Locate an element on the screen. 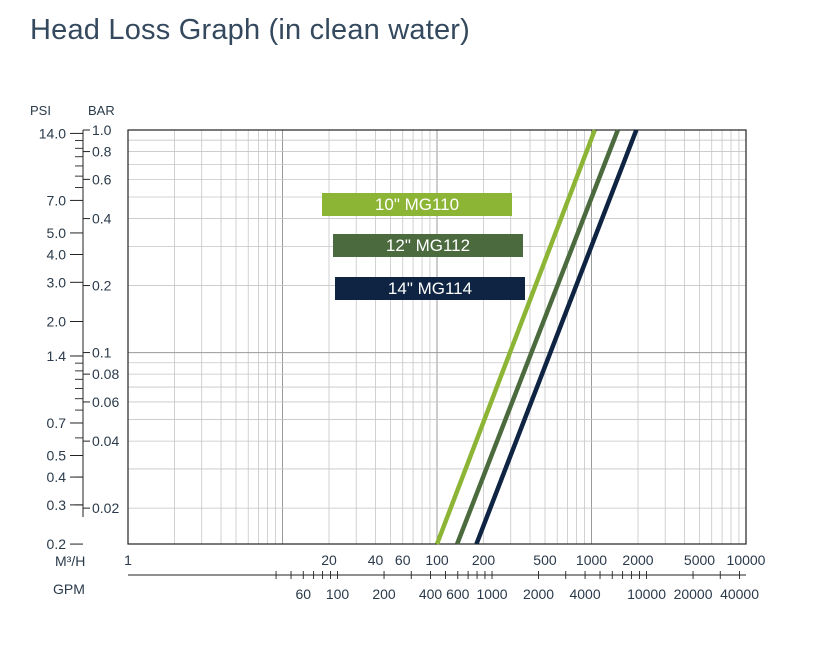  gpm-tick-label: 2000 is located at coordinates (538, 594).